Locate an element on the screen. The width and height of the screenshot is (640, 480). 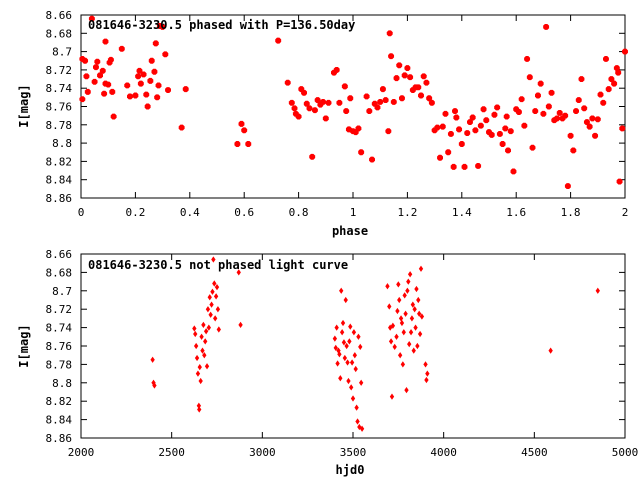
phased-y-tick-label: 8.7 is located at coordinates (62, 52).